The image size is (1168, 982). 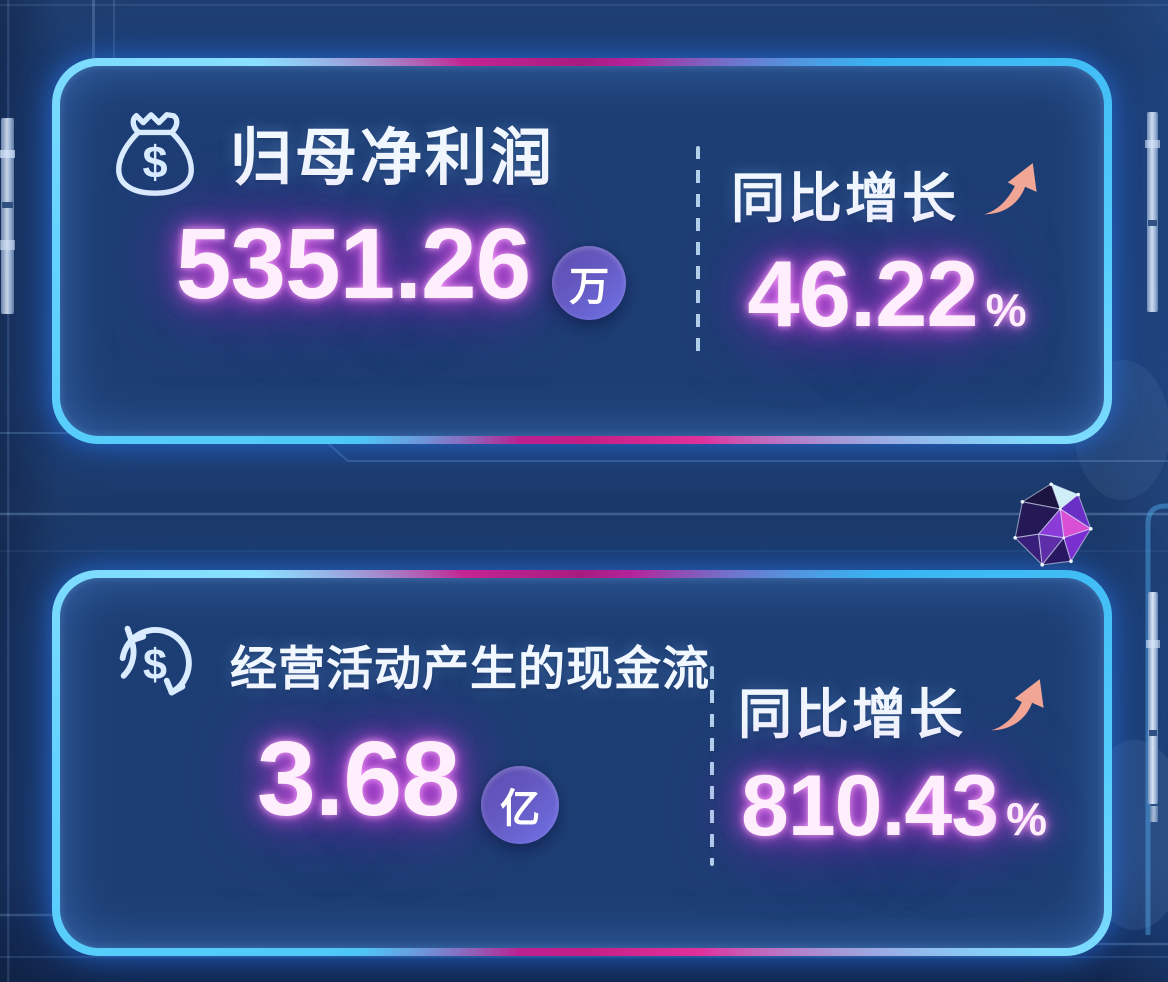 I want to click on yoy-growth-value: 810.43, so click(x=870, y=806).